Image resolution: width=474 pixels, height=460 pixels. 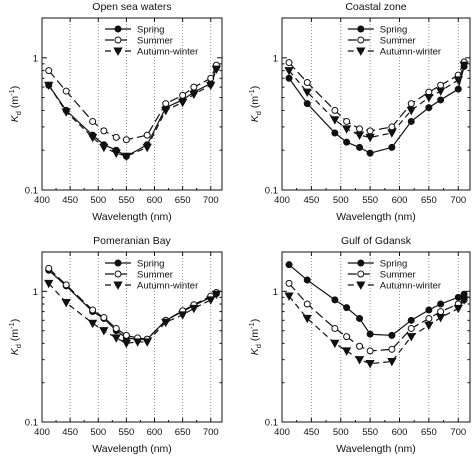 What do you see at coordinates (15, 104) in the screenshot?
I see `y-axis-label: Kd (m-1)` at bounding box center [15, 104].